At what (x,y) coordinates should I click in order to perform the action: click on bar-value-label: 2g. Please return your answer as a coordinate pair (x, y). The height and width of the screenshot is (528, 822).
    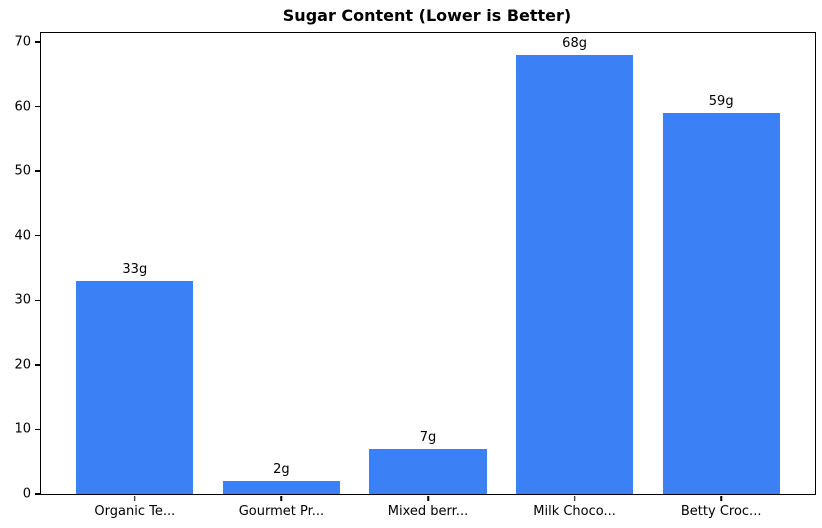
    Looking at the image, I should click on (281, 470).